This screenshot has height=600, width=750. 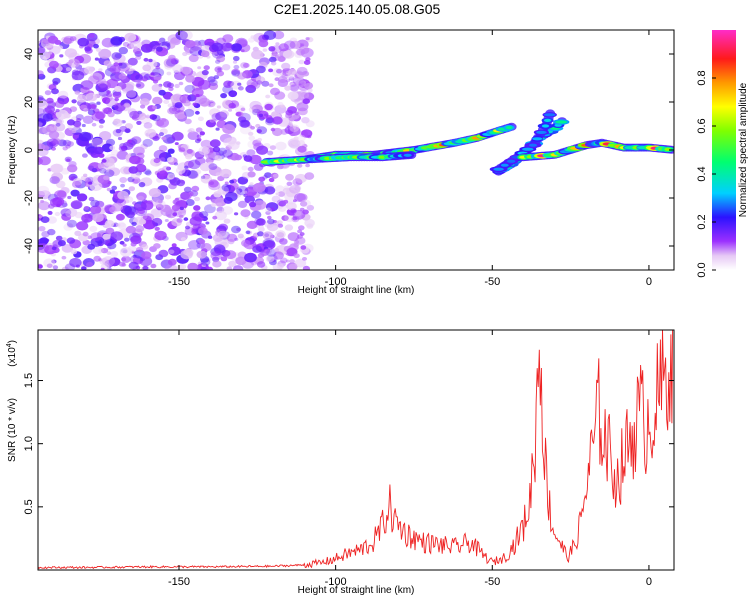 What do you see at coordinates (179, 582) in the screenshot?
I see `x-tick-label: -150` at bounding box center [179, 582].